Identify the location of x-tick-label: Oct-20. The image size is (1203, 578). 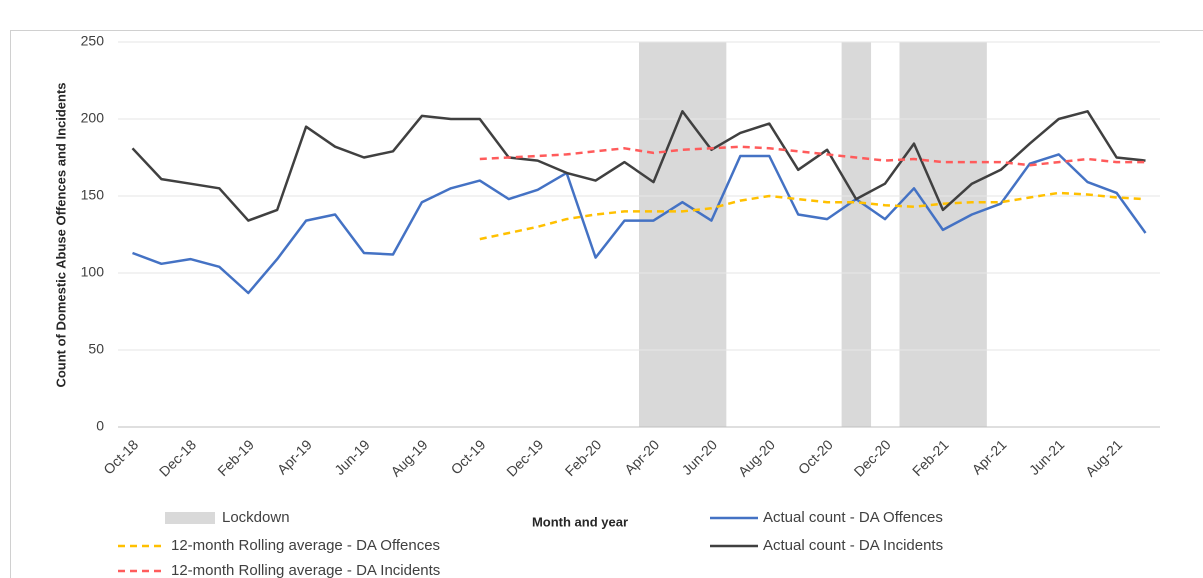
(815, 456).